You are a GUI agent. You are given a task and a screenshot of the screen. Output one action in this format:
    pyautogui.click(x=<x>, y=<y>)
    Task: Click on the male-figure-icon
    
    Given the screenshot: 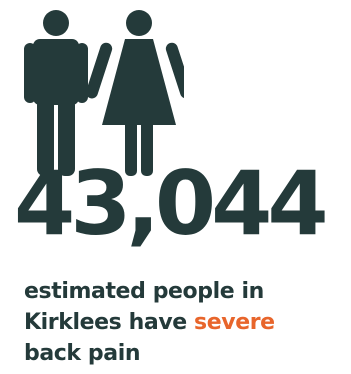 What is the action you would take?
    pyautogui.click(x=56, y=93)
    